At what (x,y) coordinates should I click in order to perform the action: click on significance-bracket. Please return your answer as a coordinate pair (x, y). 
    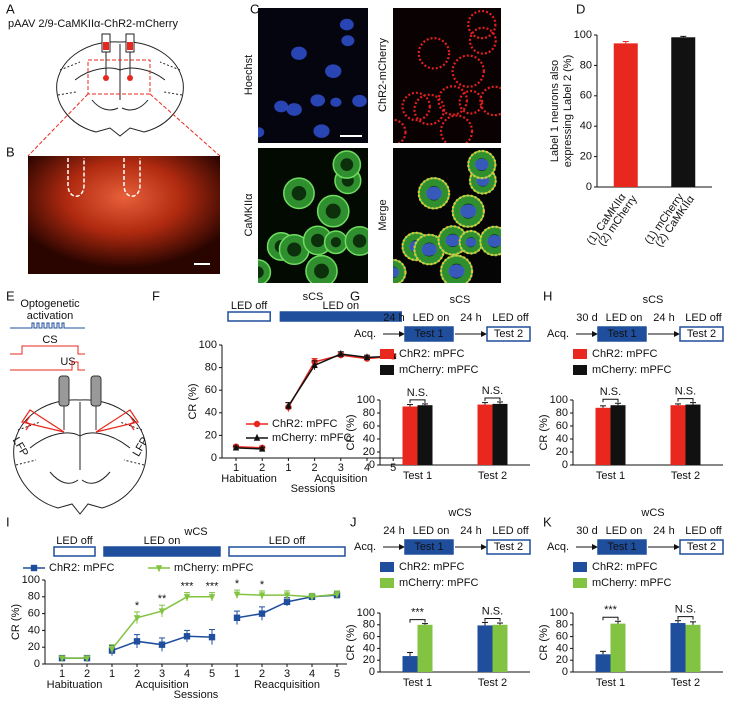
    Looking at the image, I should click on (417, 621).